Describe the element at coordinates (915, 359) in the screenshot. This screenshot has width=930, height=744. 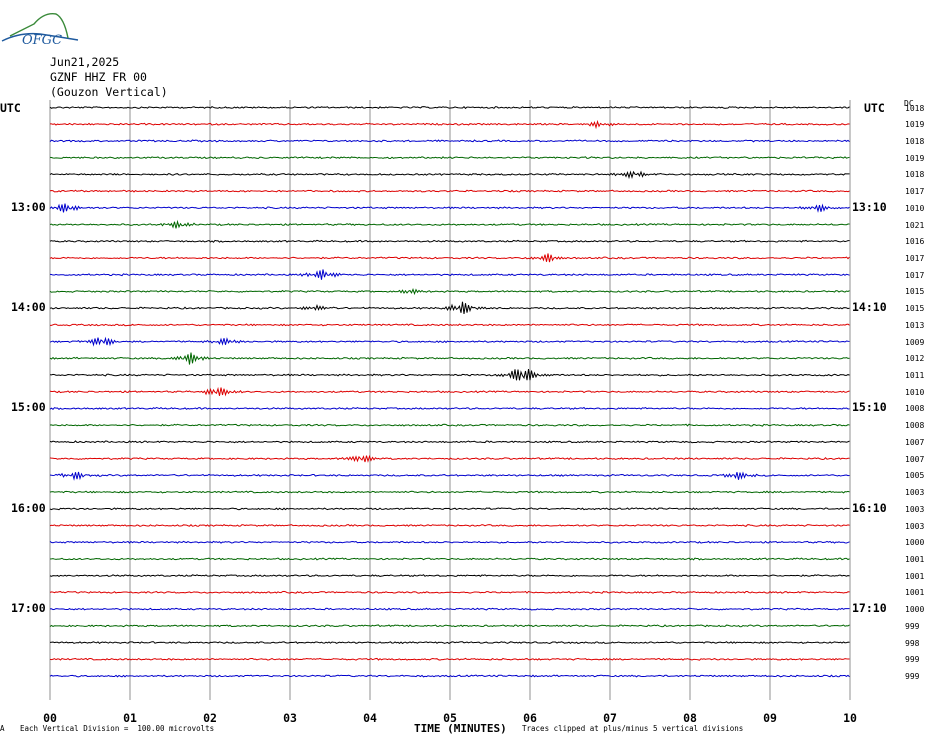
I see `dc-offset-label: 1012` at that location.